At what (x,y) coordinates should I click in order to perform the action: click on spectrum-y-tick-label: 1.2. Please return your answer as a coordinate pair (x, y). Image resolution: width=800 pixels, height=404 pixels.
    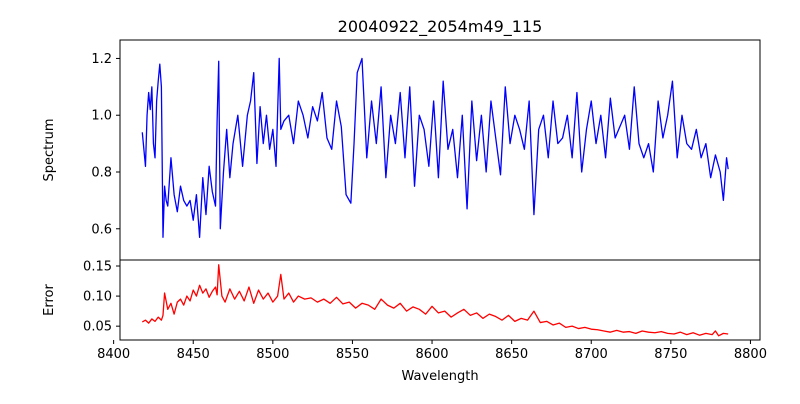
    Looking at the image, I should click on (101, 59).